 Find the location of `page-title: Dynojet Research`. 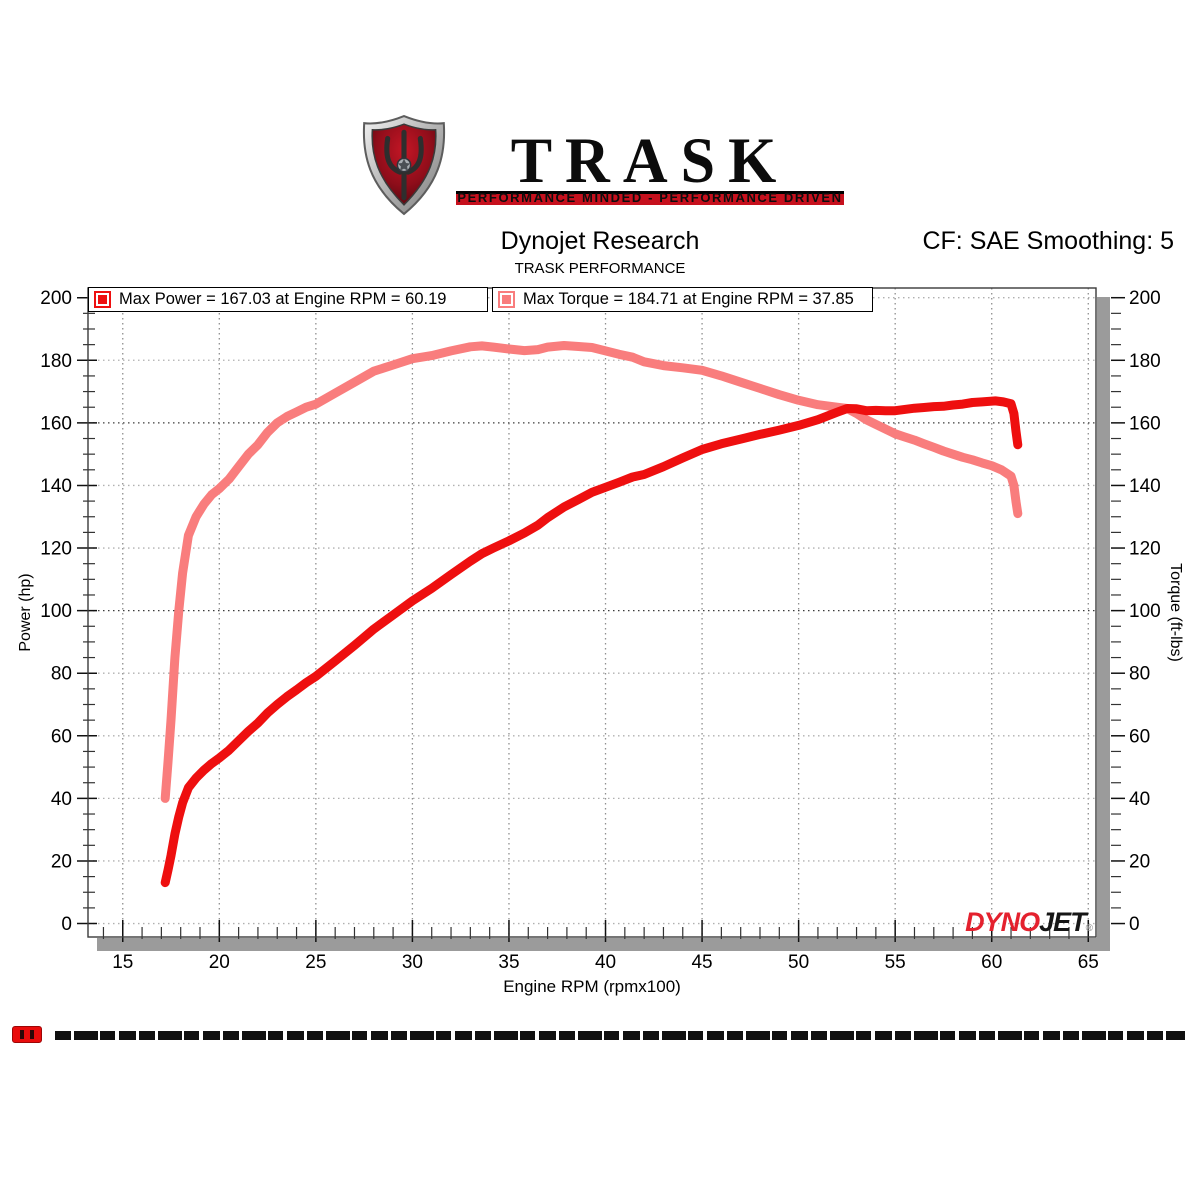

page-title: Dynojet Research is located at coordinates (600, 241).